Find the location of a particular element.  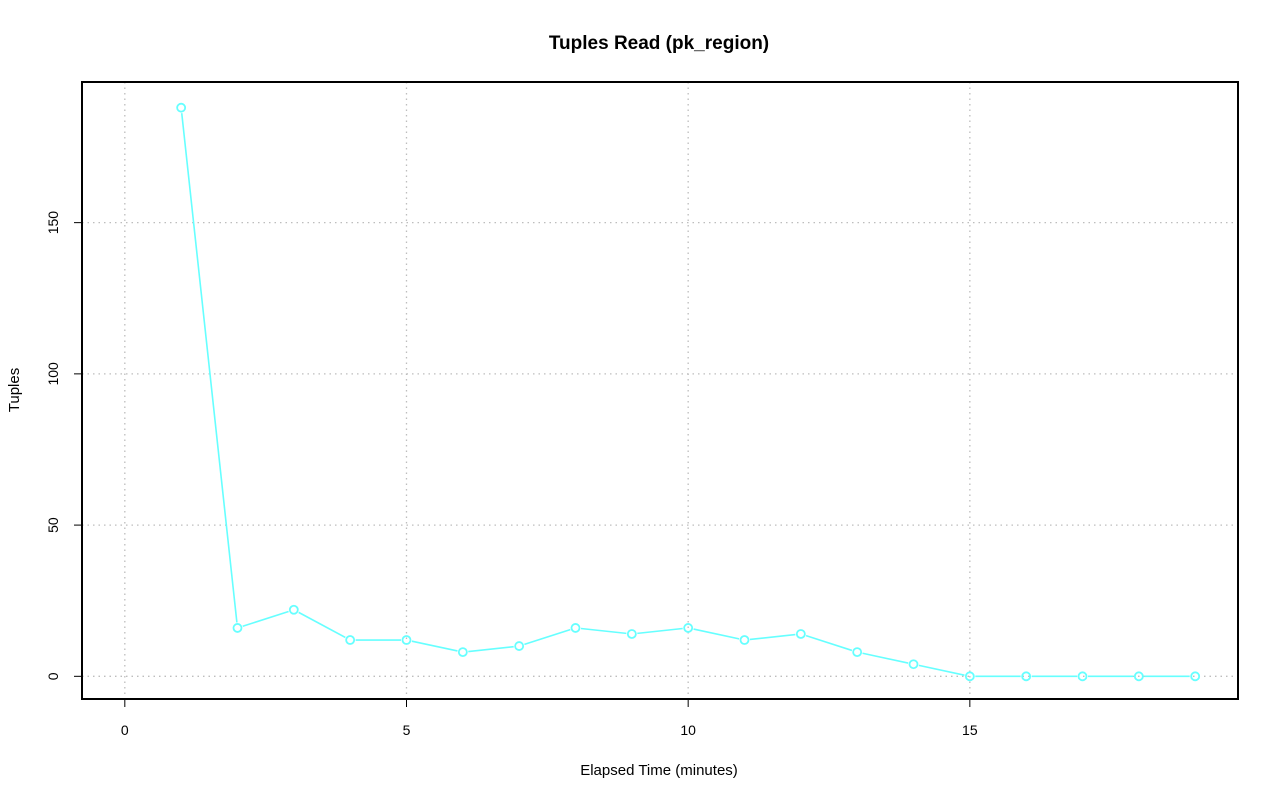

y-tick-label: 150 is located at coordinates (53, 223).